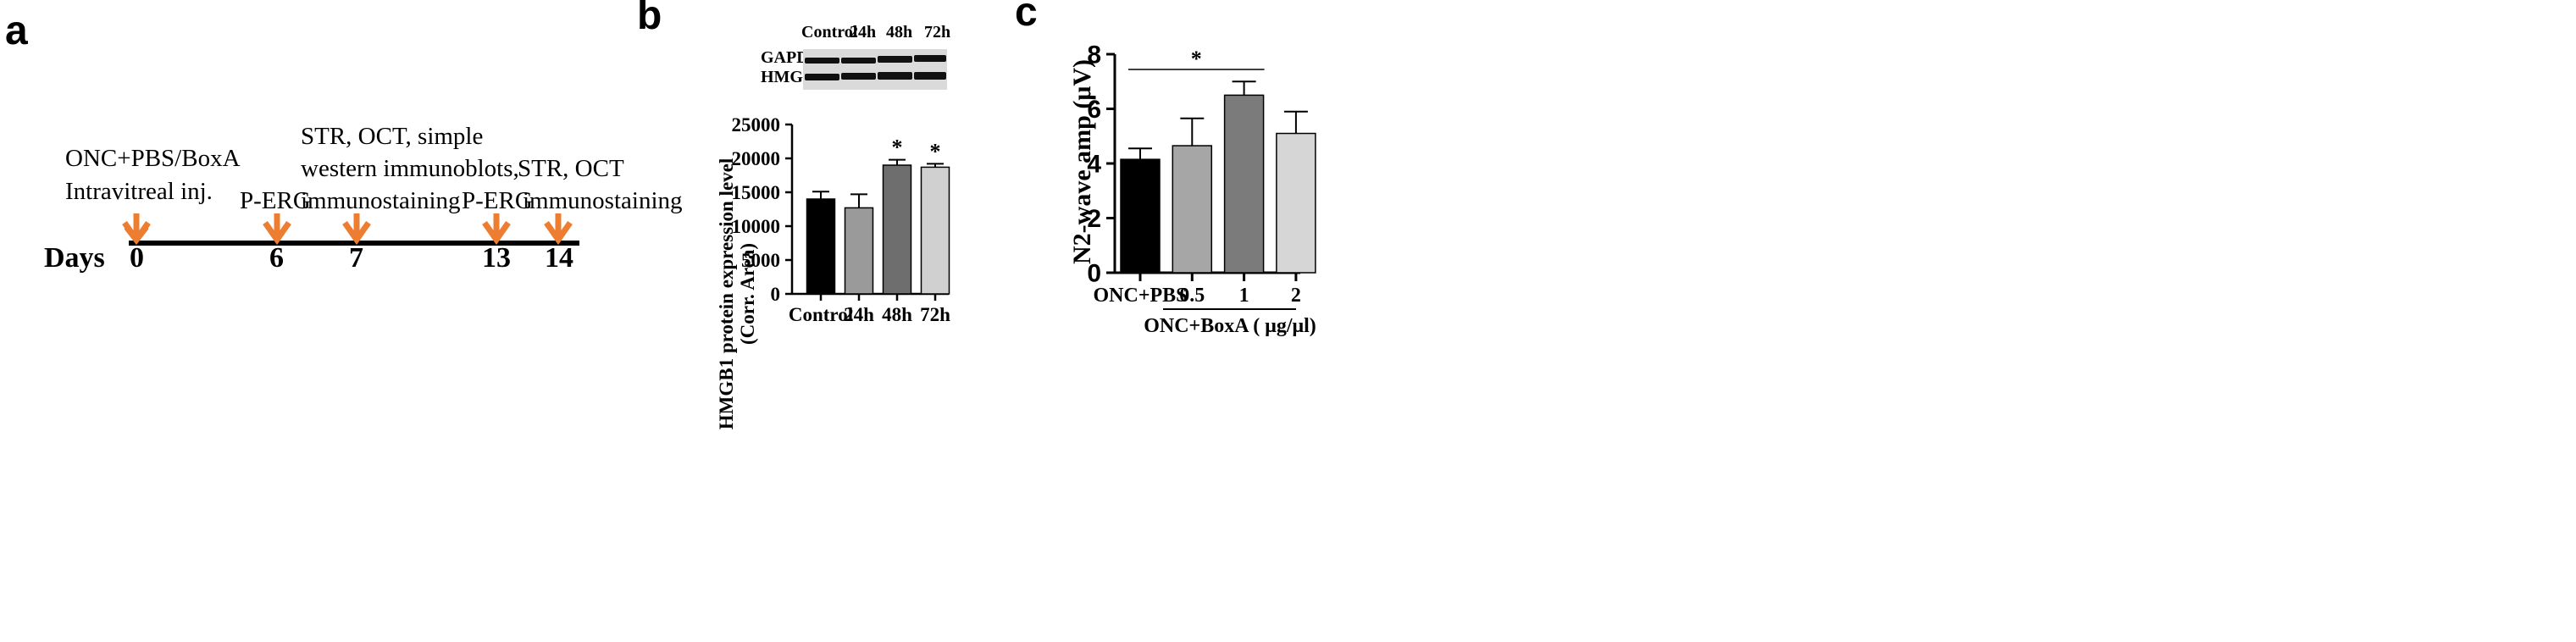 The width and height of the screenshot is (2576, 642). Describe the element at coordinates (855, 56) in the screenshot. I see `western-blot: Control 24h 48h 72h GAPDH HMGB1` at that location.